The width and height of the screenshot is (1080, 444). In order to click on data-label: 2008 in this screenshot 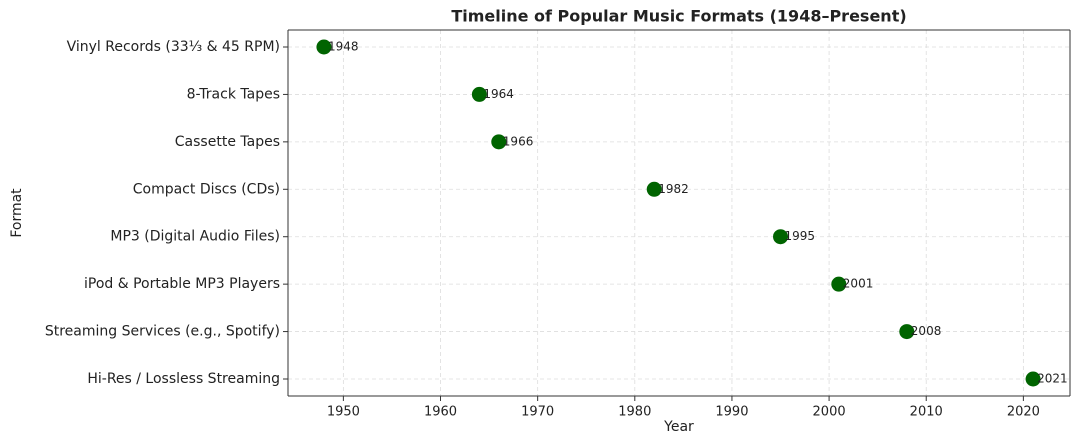, I will do `click(926, 331)`.